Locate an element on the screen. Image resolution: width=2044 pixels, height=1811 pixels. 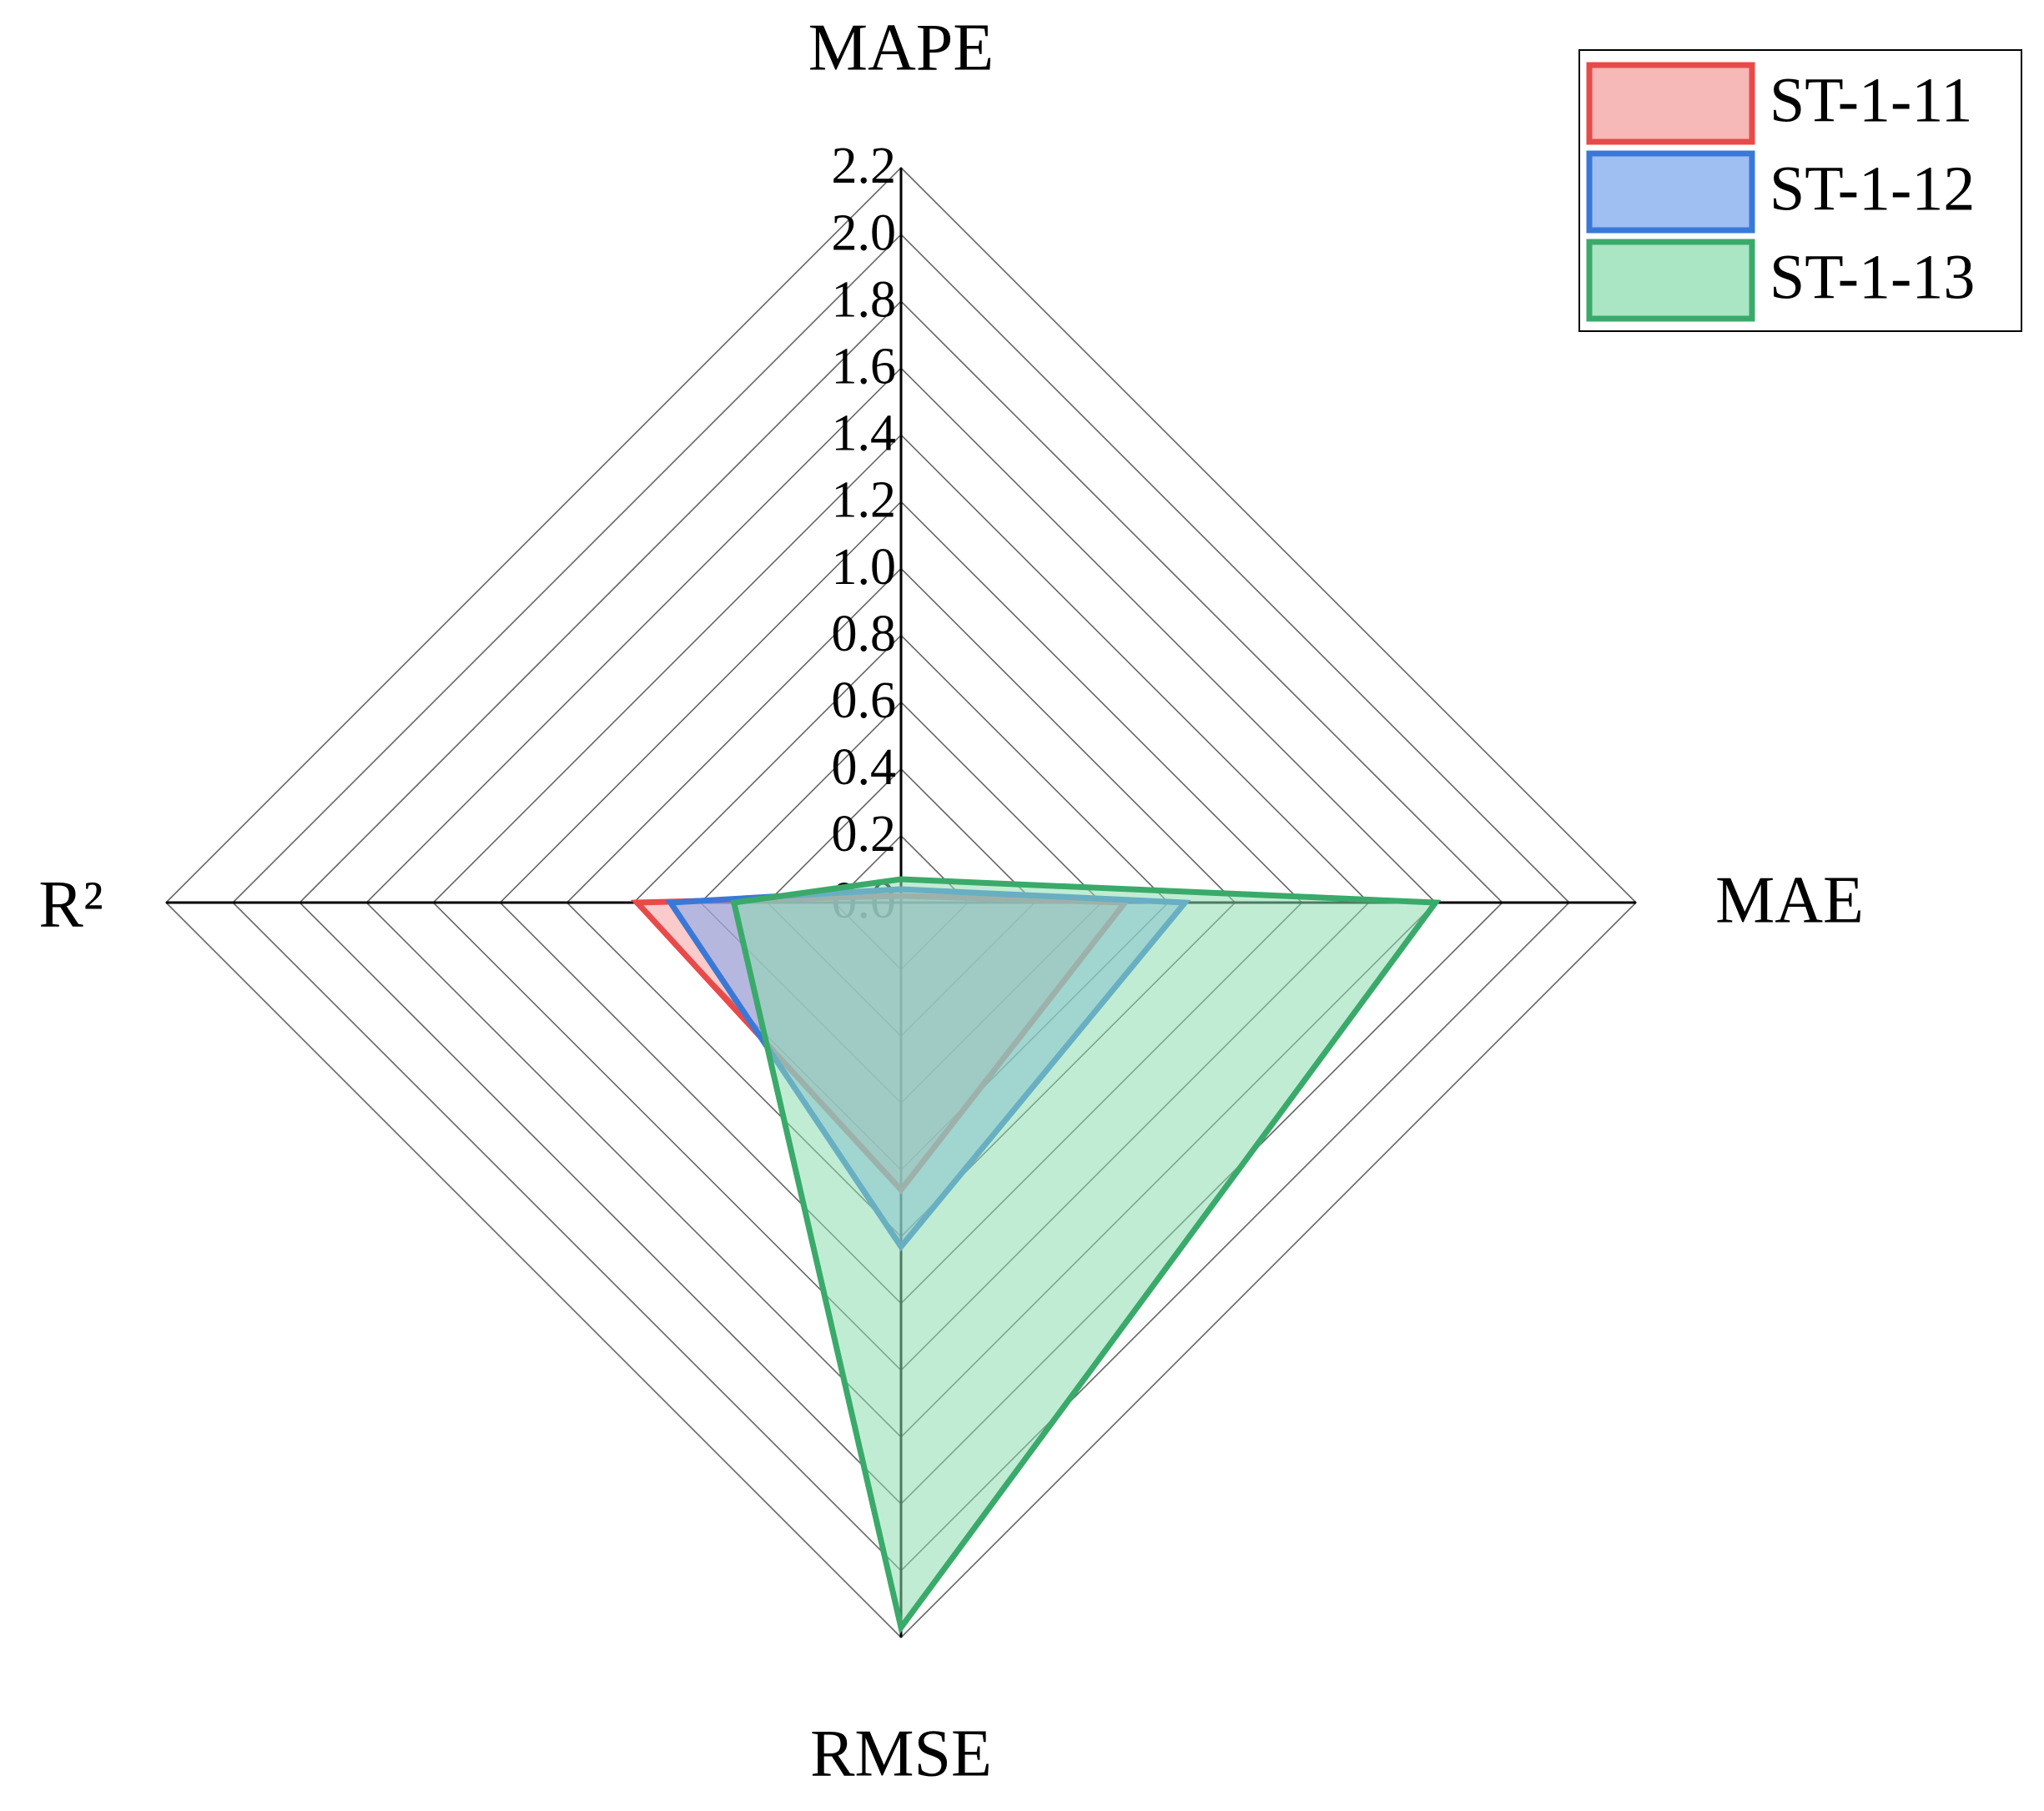
axis-label: MAE is located at coordinates (1789, 900).